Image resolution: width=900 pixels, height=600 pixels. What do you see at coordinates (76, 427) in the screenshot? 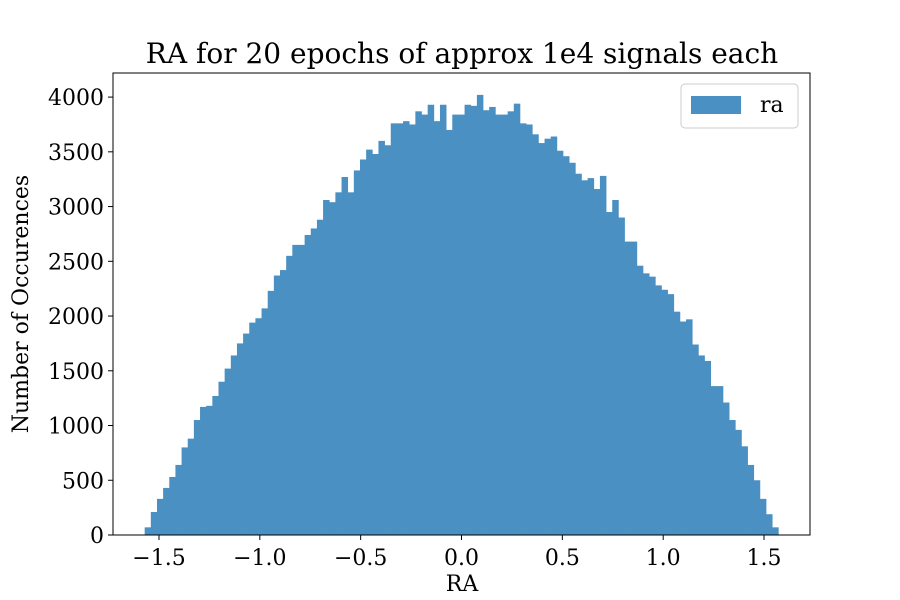
I see `y-tick-label: 1000` at bounding box center [76, 427].